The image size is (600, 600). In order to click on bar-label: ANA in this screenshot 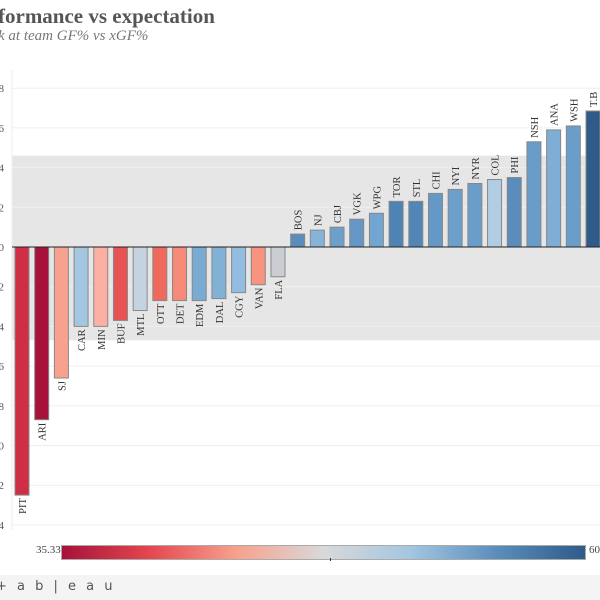, I will do `click(555, 114)`.